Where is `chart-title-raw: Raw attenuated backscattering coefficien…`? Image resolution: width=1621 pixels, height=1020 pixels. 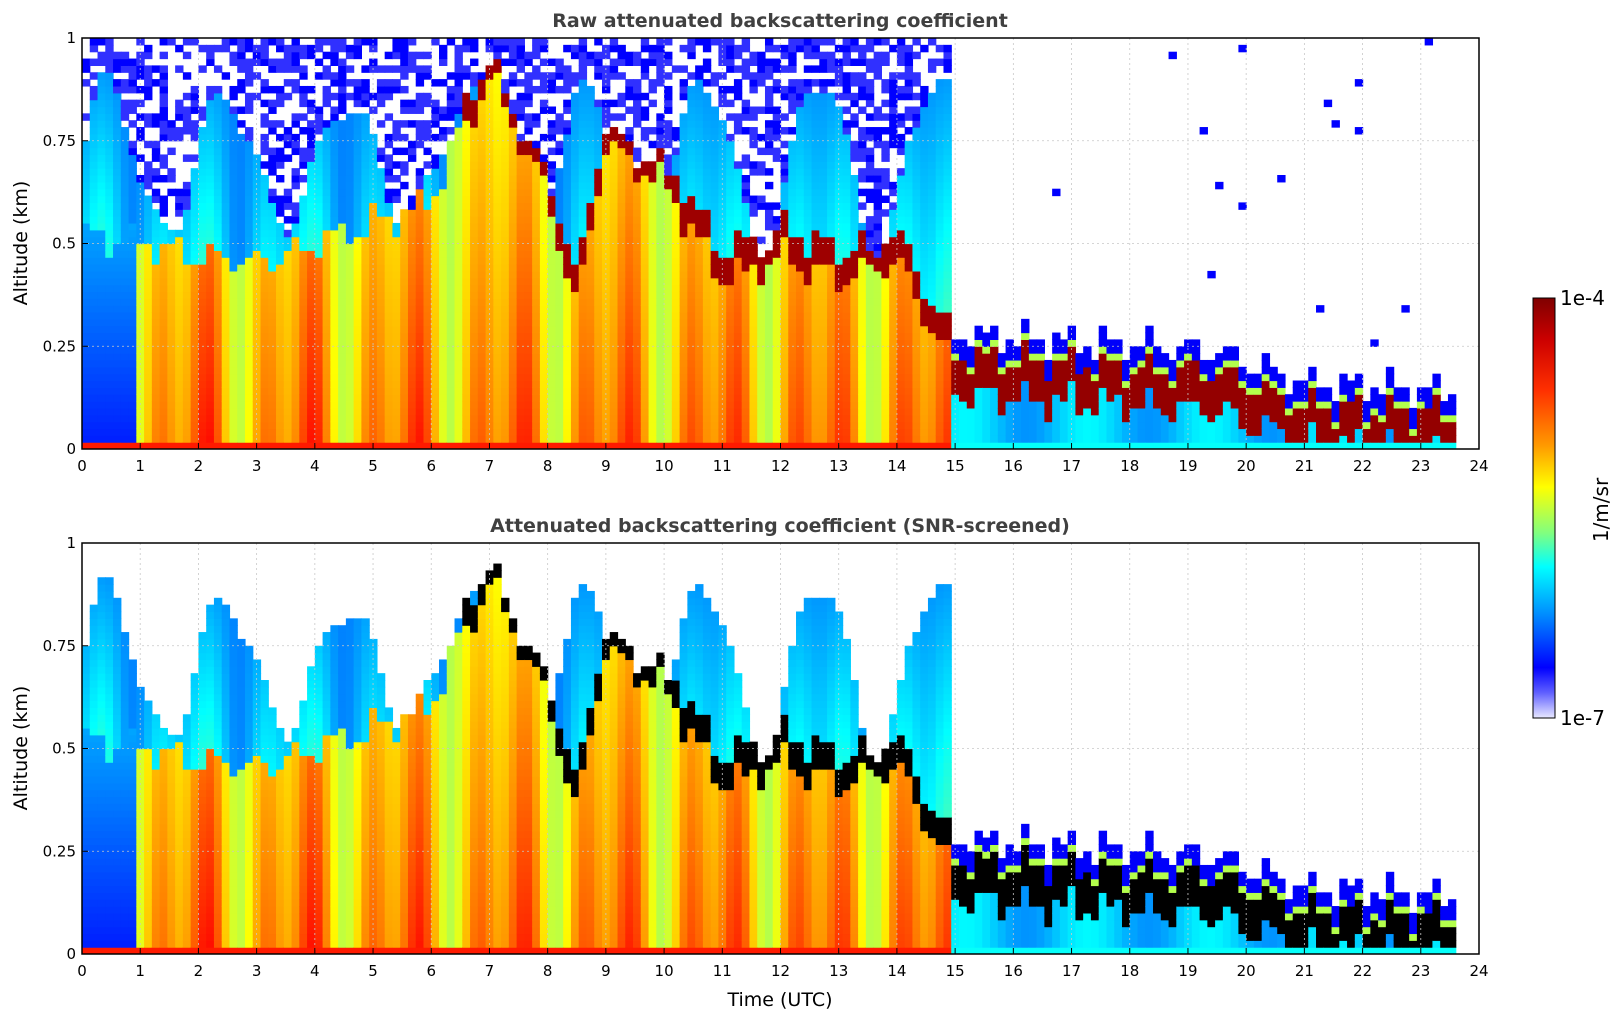
chart-title-raw: Raw attenuated backscattering coefficien… is located at coordinates (780, 21).